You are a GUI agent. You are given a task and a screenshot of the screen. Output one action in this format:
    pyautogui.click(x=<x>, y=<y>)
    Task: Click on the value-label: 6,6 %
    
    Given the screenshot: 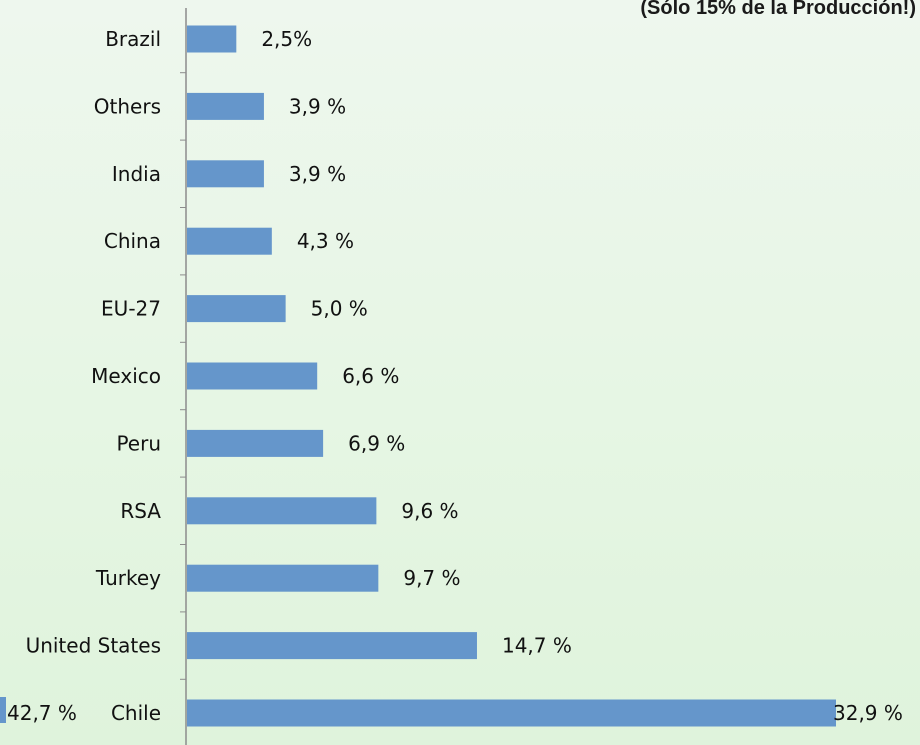 What is the action you would take?
    pyautogui.click(x=370, y=376)
    